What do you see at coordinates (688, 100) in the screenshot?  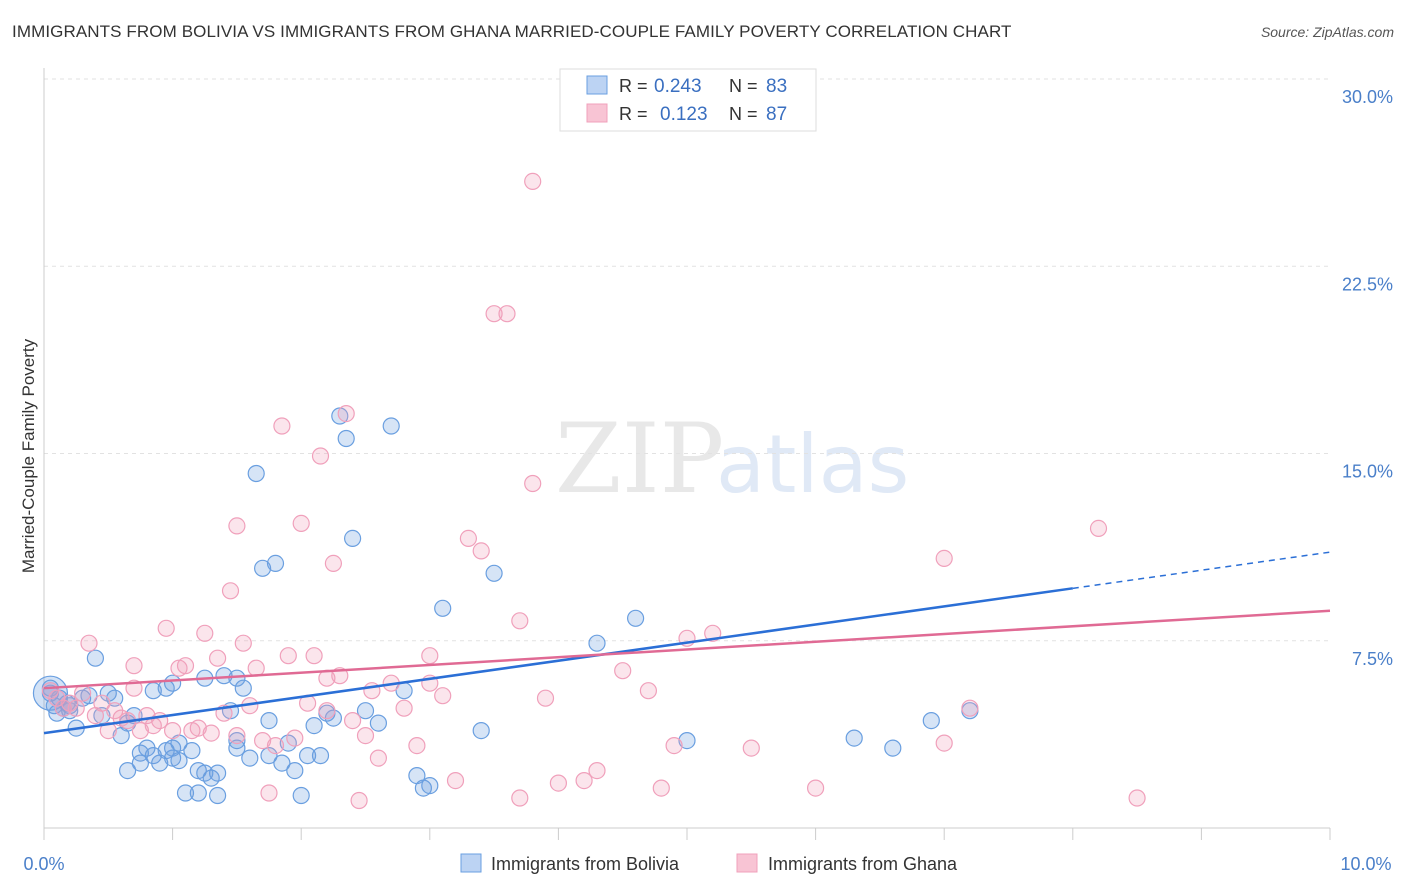 I see `stats-legend: R = 0.243 N = 83 R = 0.123 N = 87` at bounding box center [688, 100].